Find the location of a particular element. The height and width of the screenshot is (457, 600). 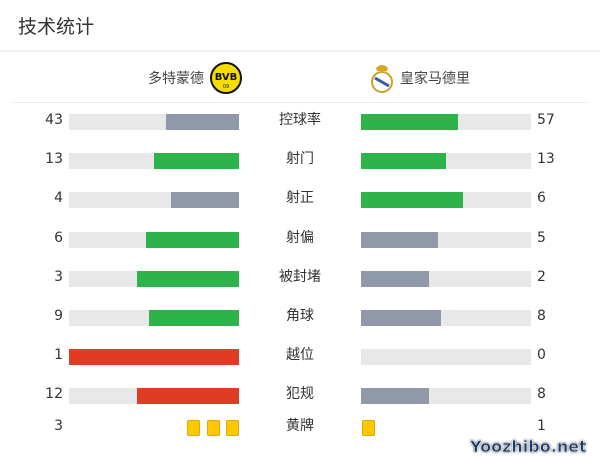

stat-label: 控球率 is located at coordinates (300, 120).